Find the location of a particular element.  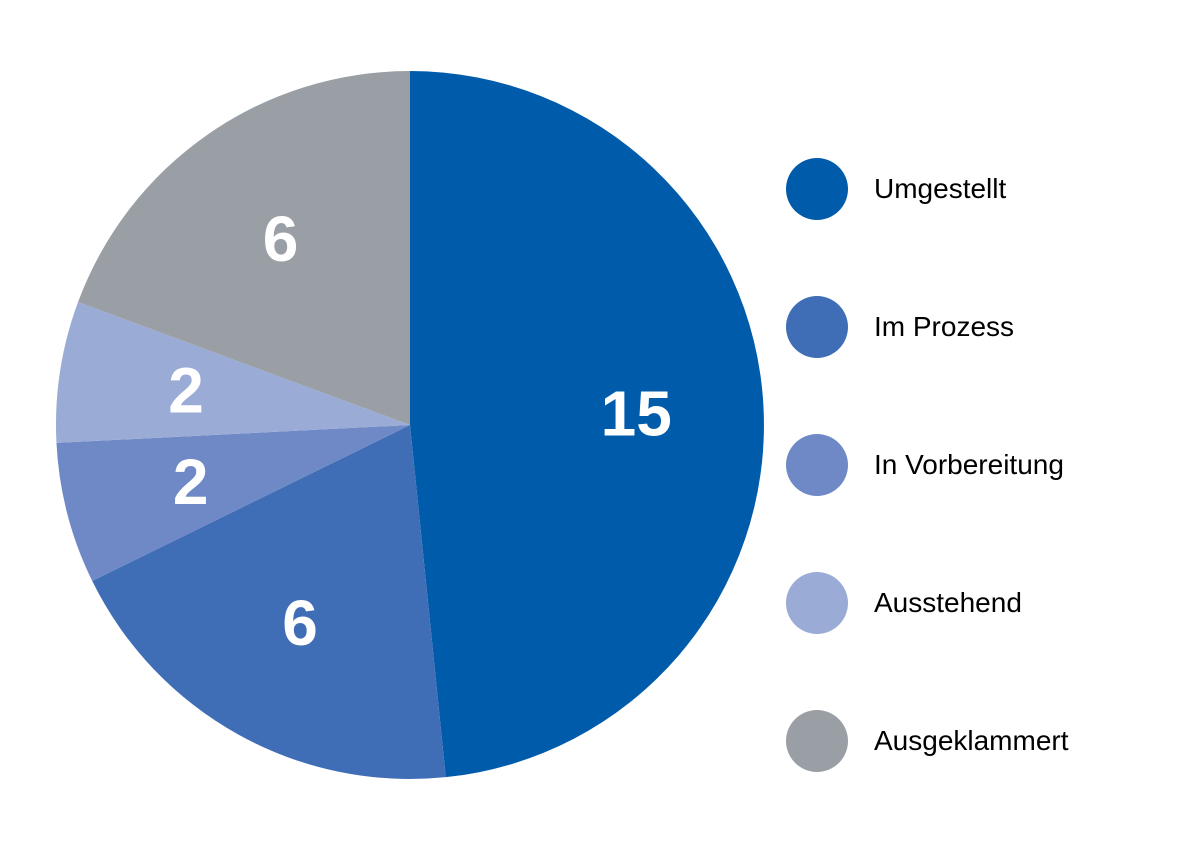

legend-label-im-prozess: Im Prozess is located at coordinates (944, 326).